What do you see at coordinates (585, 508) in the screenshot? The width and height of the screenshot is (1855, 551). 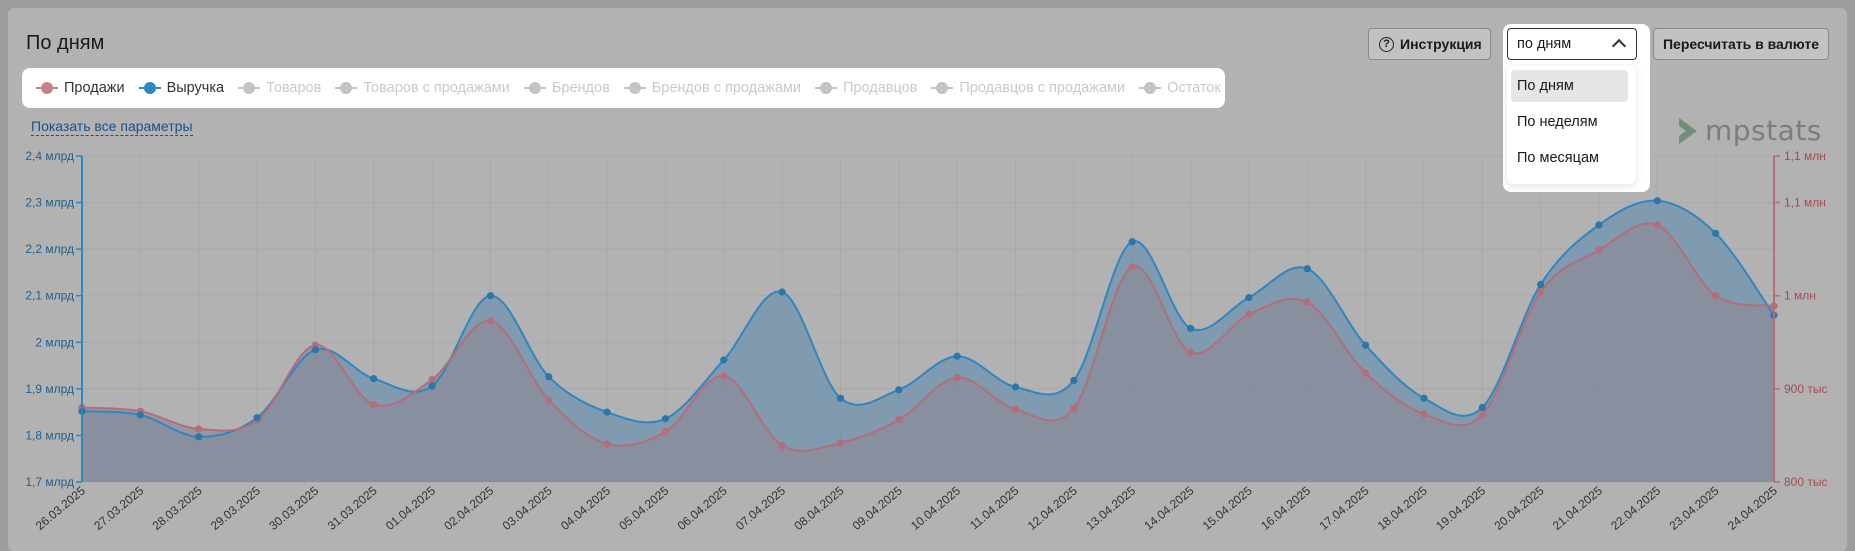 I see `x-tick-label: 04.04.2025` at bounding box center [585, 508].